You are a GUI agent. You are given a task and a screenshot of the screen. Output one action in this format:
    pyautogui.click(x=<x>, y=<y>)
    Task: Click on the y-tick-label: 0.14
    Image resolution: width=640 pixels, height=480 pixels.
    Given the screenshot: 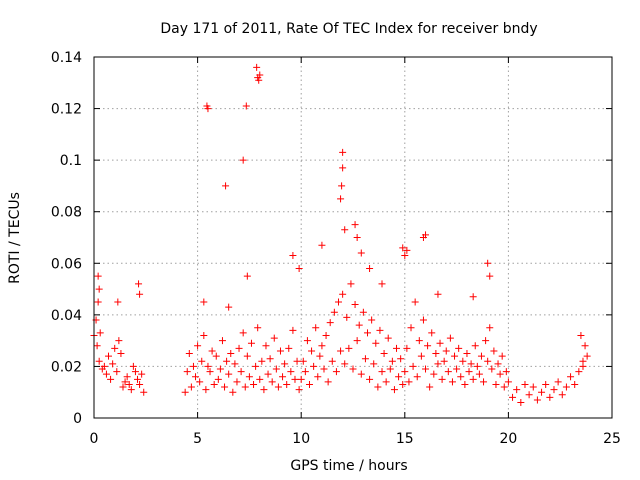 What is the action you would take?
    pyautogui.click(x=66, y=58)
    